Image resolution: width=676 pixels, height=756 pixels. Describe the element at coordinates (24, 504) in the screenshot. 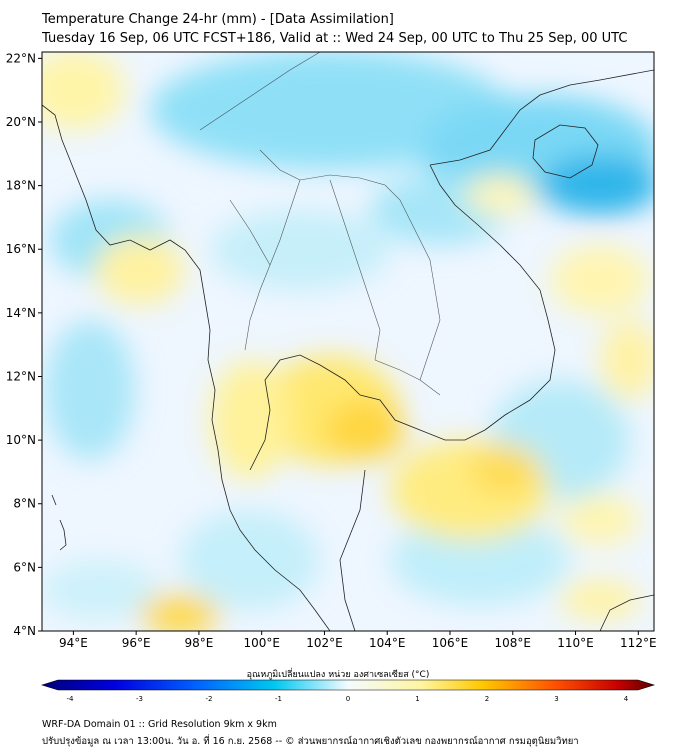

I see `lat-tick-label: 8°N` at that location.